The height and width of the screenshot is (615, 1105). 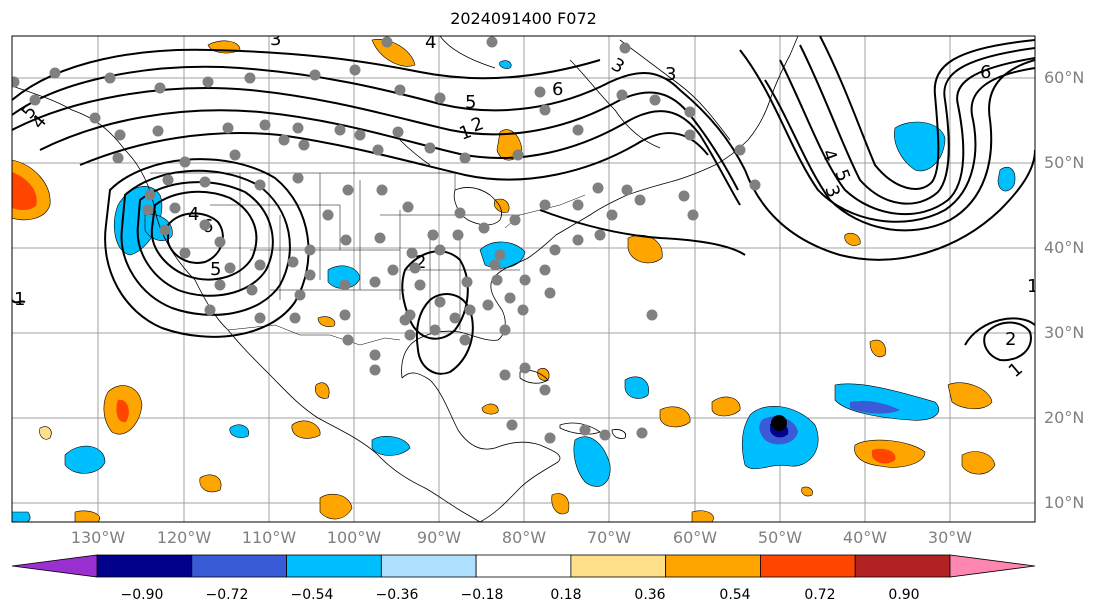 I want to click on lon-label: 70°W, so click(x=609, y=537).